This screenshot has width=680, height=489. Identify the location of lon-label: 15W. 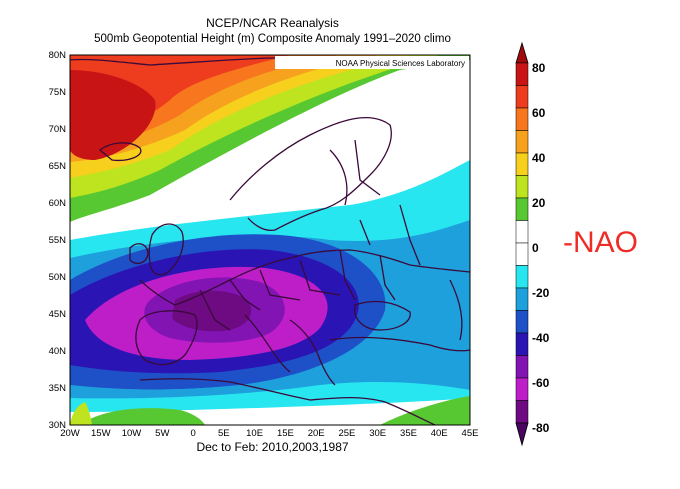
(101, 433).